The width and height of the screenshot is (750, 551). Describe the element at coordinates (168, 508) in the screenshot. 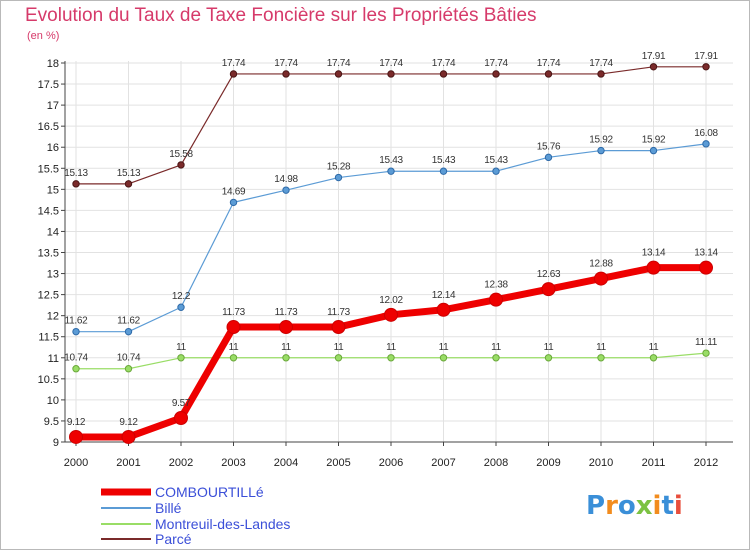

I see `legend-label: Billé` at that location.